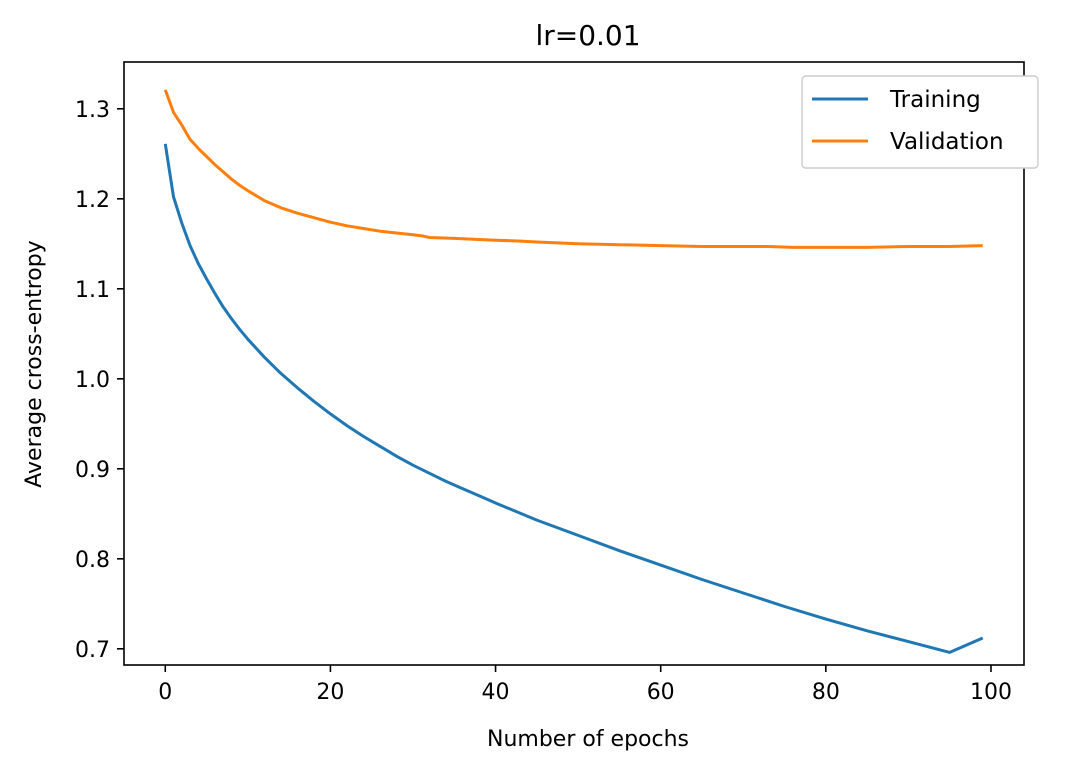 The height and width of the screenshot is (777, 1072). I want to click on y-tick-label: 1.0, so click(92, 380).